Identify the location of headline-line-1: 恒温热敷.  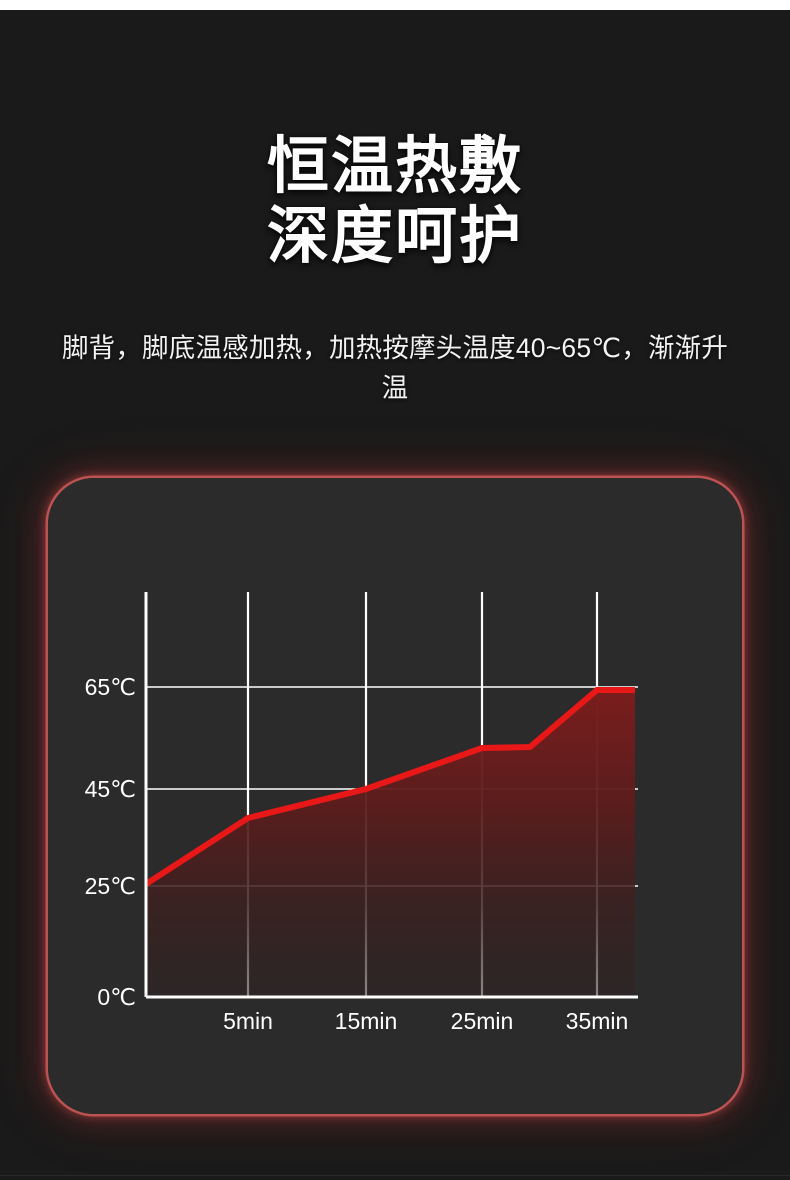
(394, 166).